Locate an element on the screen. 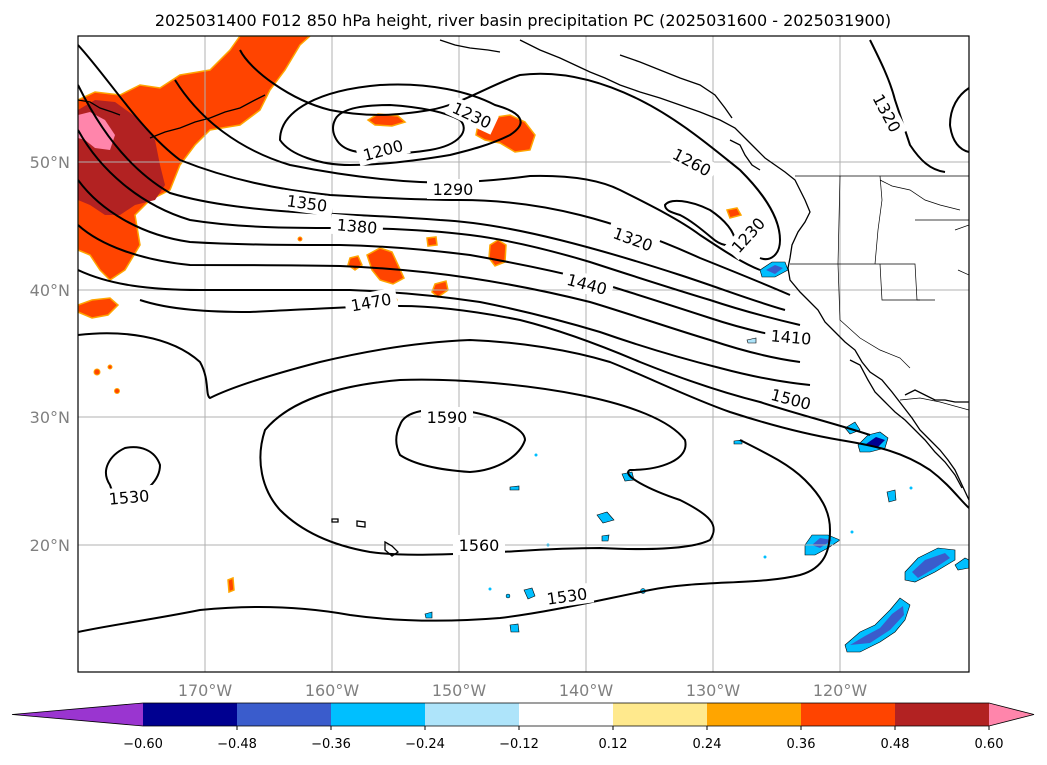 This screenshot has width=1047, height=765. colorbar-tick-label: −0.12 is located at coordinates (519, 744).